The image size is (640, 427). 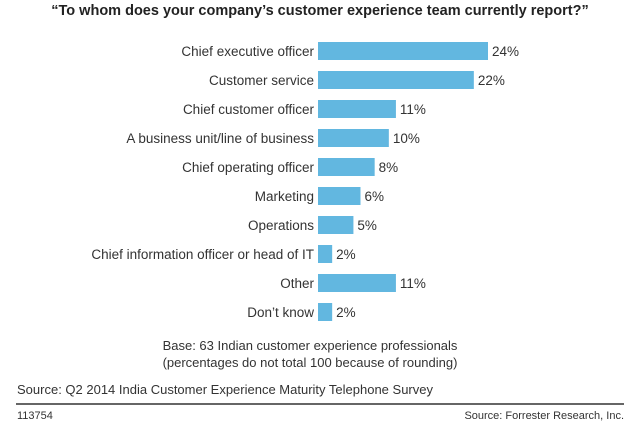 What do you see at coordinates (544, 416) in the screenshot?
I see `credit: Source: Forrester Research, Inc.` at bounding box center [544, 416].